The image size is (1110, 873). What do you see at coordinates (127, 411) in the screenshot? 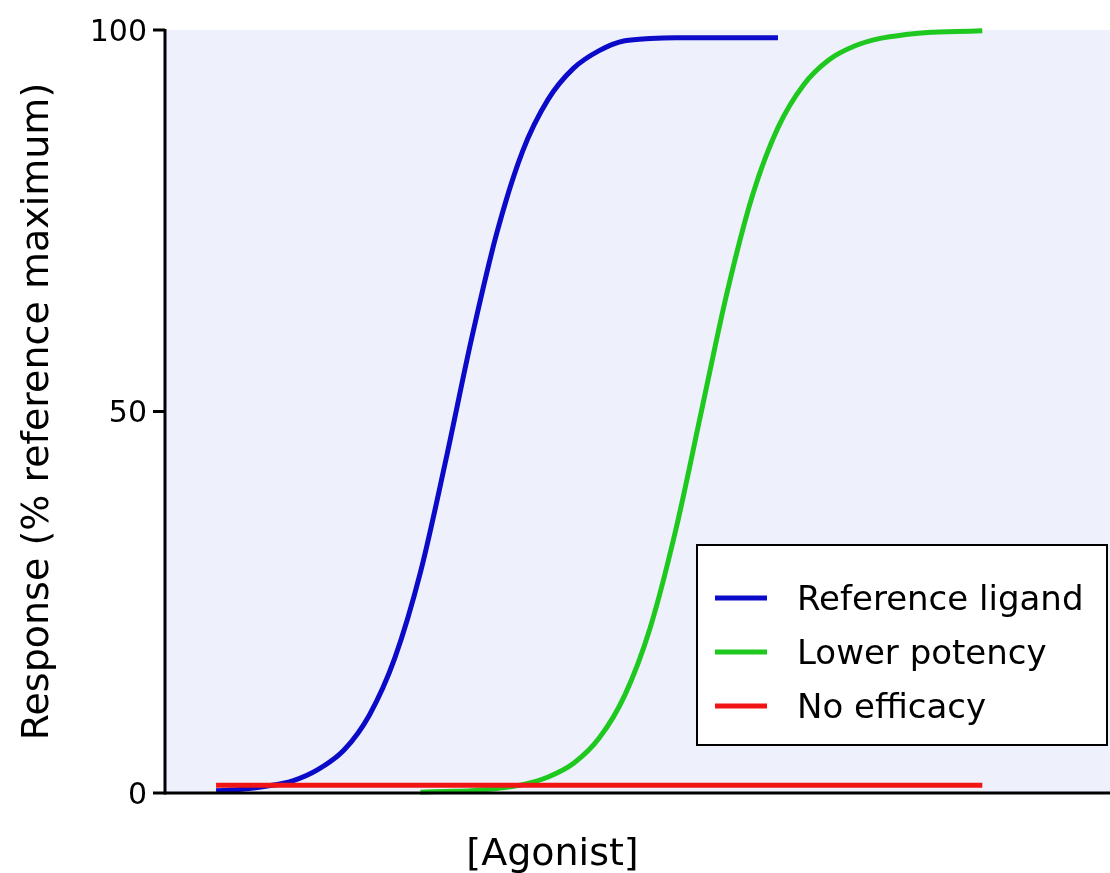
I see `y-tick-label: 50` at bounding box center [127, 411].